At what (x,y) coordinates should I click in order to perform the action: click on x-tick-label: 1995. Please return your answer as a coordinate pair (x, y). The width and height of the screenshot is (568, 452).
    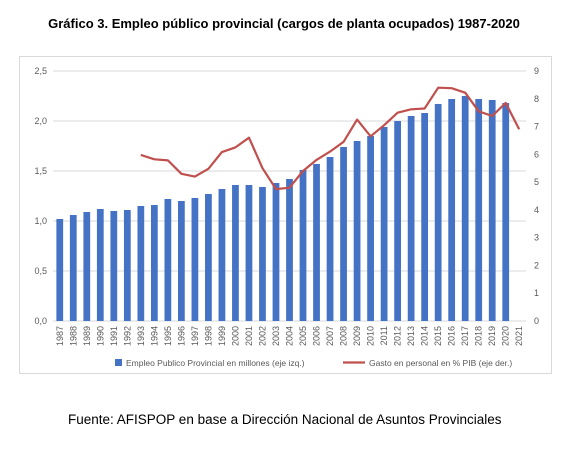
    Looking at the image, I should click on (168, 336).